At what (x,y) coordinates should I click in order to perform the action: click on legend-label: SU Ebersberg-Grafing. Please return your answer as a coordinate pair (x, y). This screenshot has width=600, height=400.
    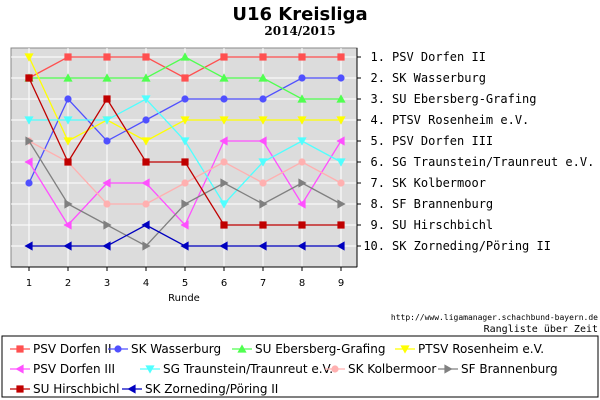
    Looking at the image, I should click on (320, 349).